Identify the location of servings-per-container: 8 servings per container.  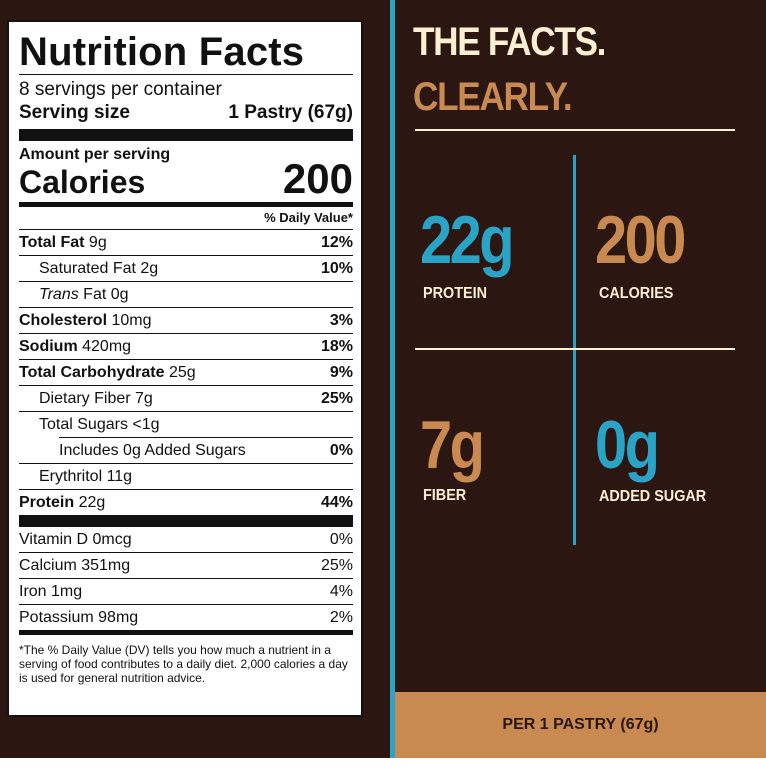
(120, 89).